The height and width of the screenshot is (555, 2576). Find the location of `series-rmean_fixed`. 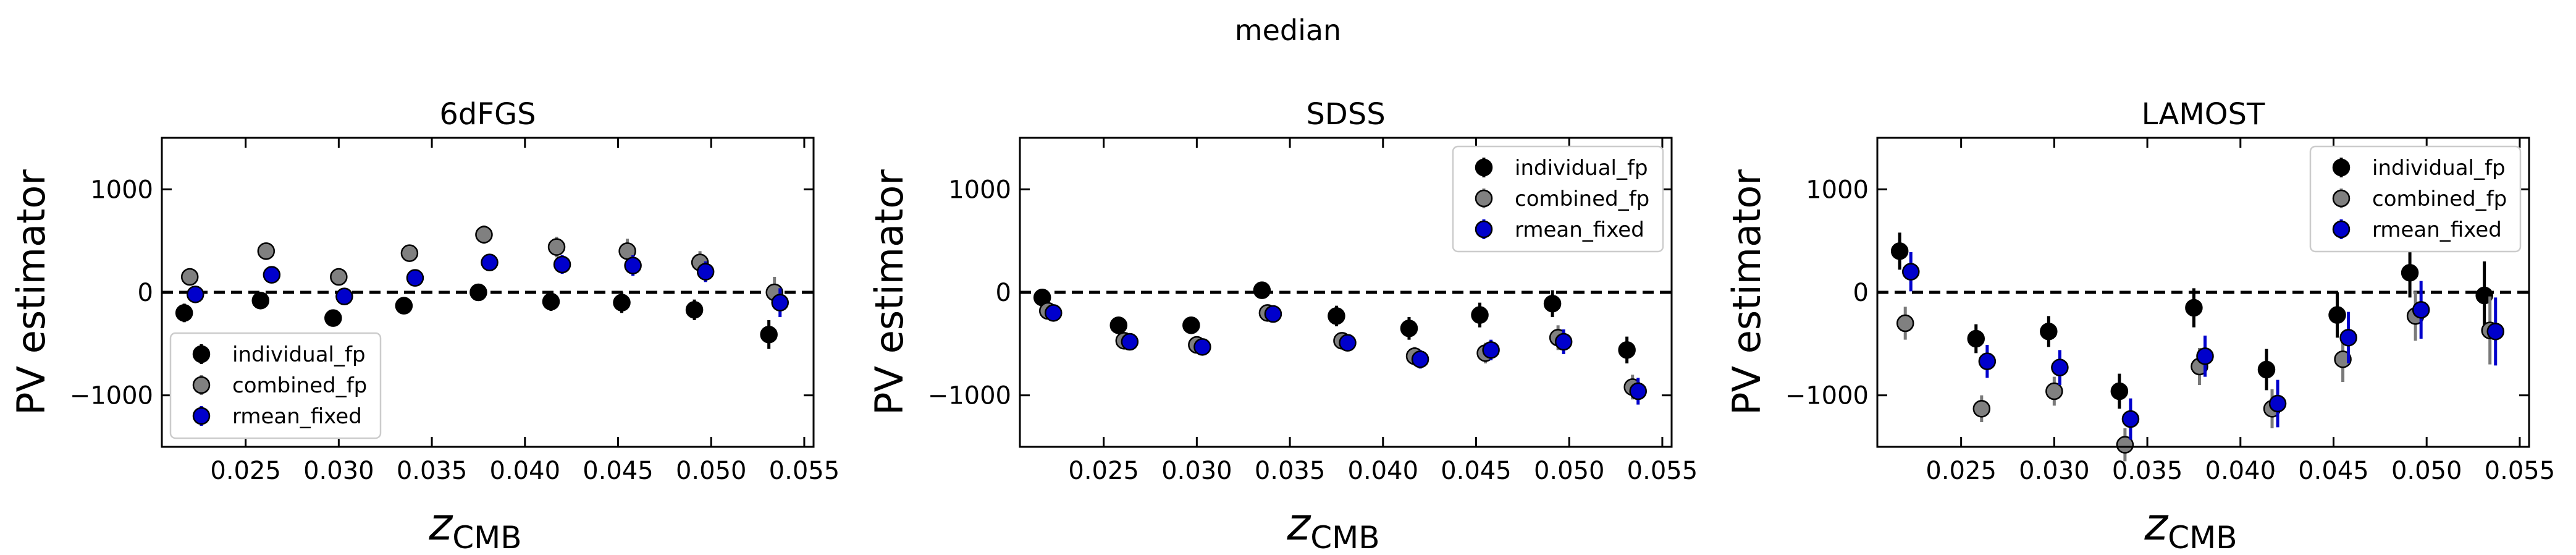

series-rmean_fixed is located at coordinates (488, 285).